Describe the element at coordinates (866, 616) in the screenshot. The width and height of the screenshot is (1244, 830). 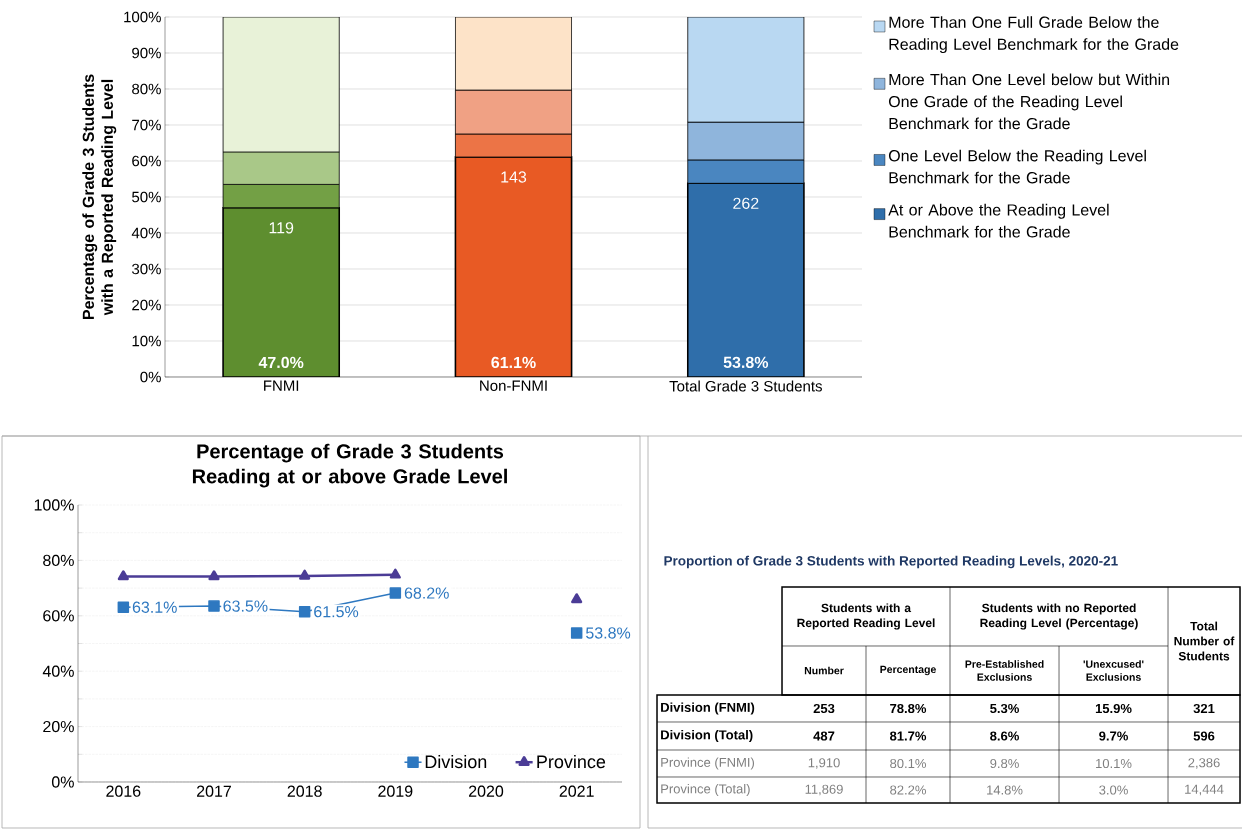
I see `text: Students with a Reported Reading Level` at that location.